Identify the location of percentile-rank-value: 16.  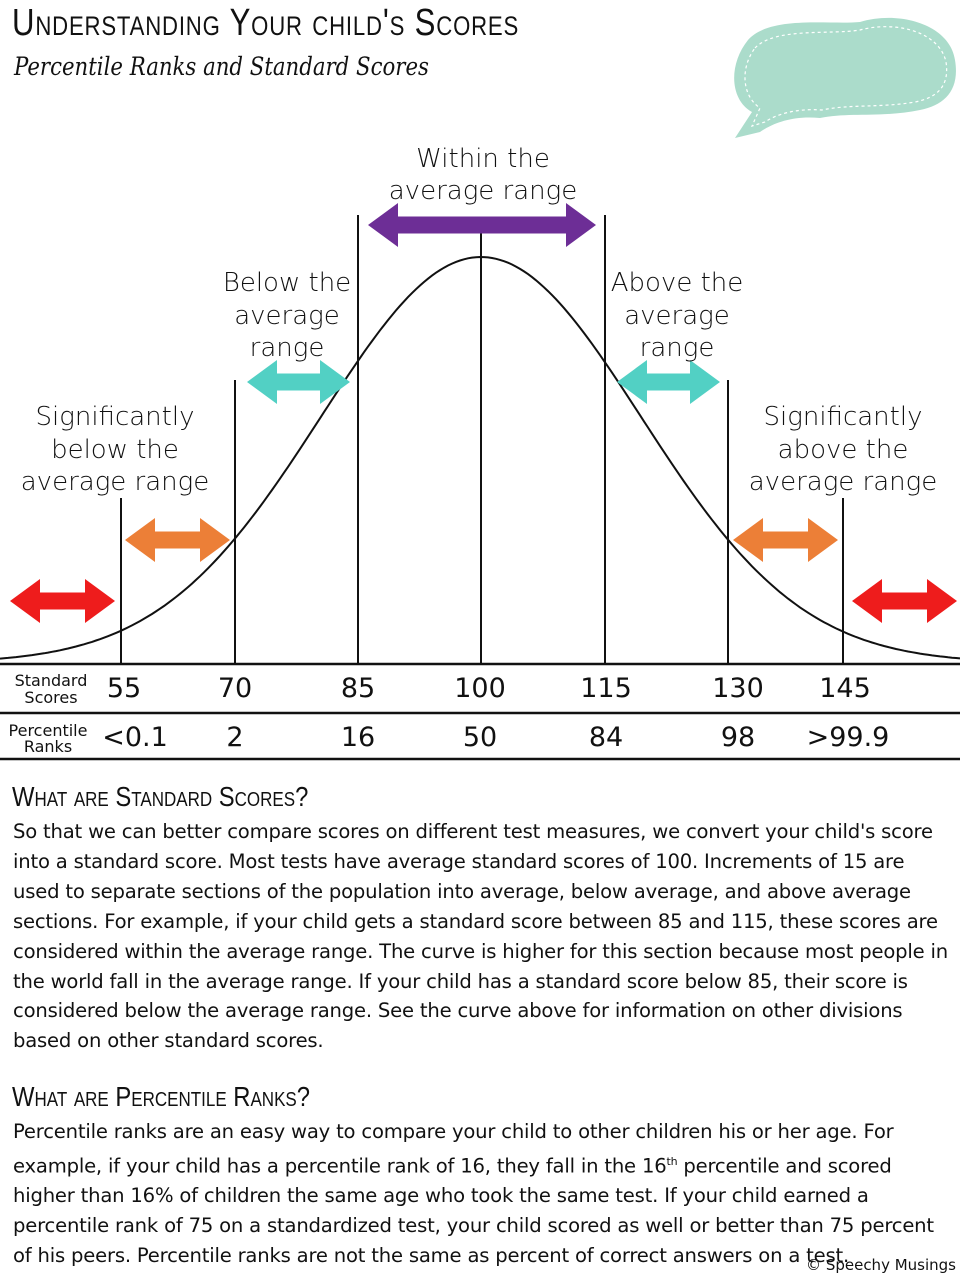
(358, 737).